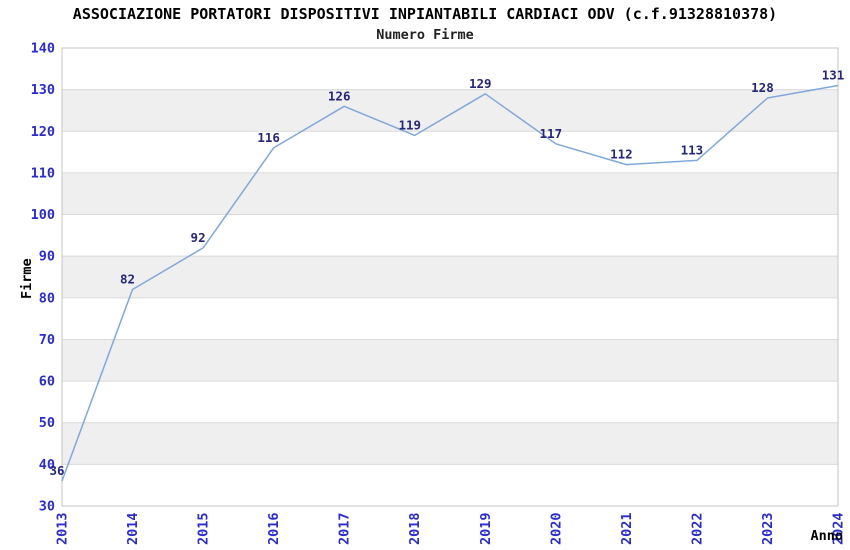  What do you see at coordinates (268, 137) in the screenshot?
I see `data-point-label: 116` at bounding box center [268, 137].